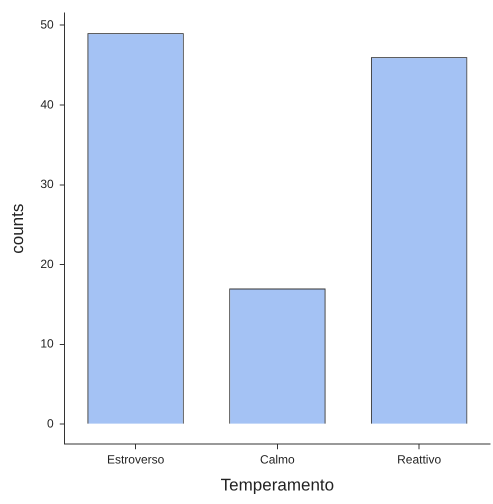  Describe the element at coordinates (47, 343) in the screenshot. I see `y-tick-label: 10` at that location.